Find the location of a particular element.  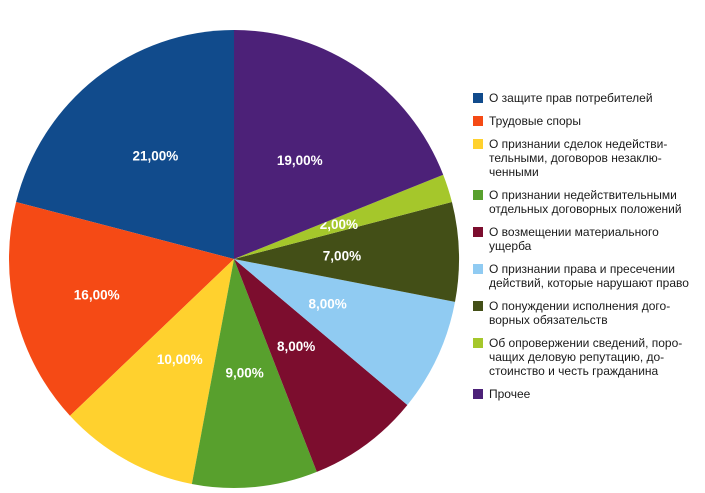

legend-label: Прочее is located at coordinates (510, 394).